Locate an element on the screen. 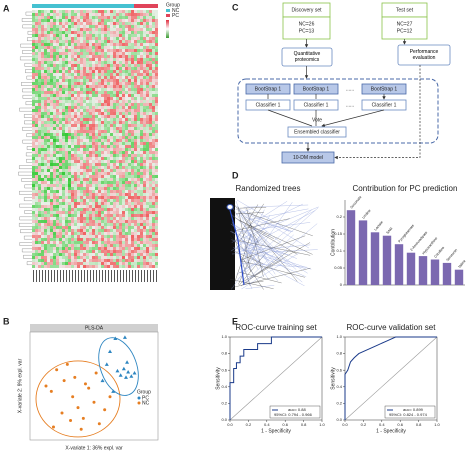  y-tick-label: 0.15 is located at coordinates (338, 233).